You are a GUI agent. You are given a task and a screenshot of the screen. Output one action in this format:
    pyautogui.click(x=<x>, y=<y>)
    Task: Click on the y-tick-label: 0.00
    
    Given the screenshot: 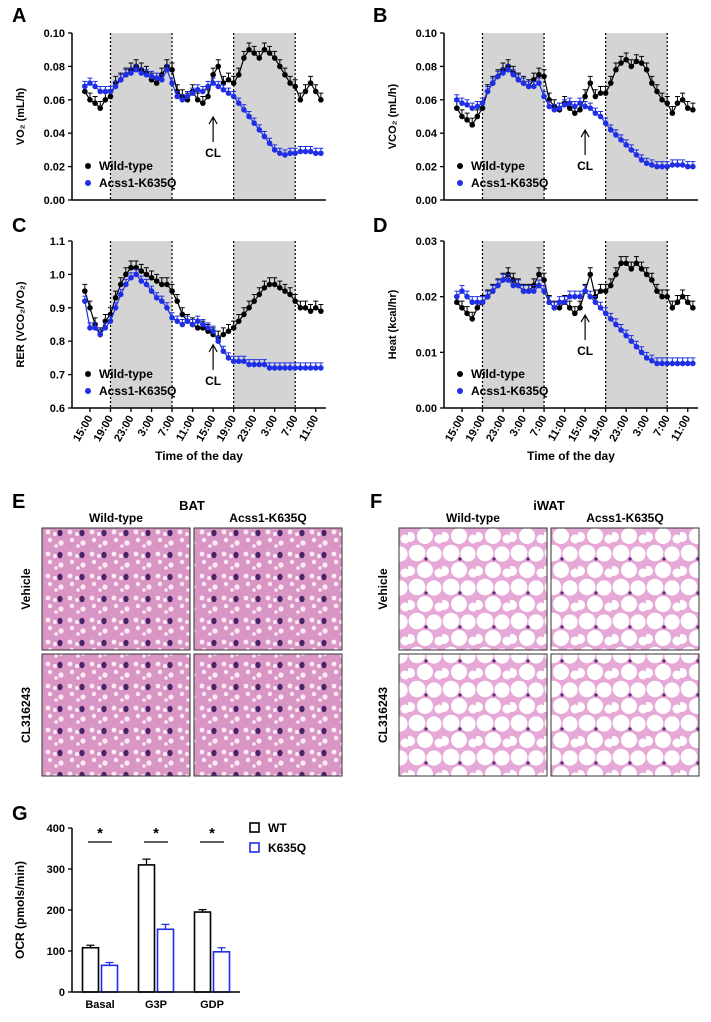 What is the action you would take?
    pyautogui.click(x=426, y=409)
    